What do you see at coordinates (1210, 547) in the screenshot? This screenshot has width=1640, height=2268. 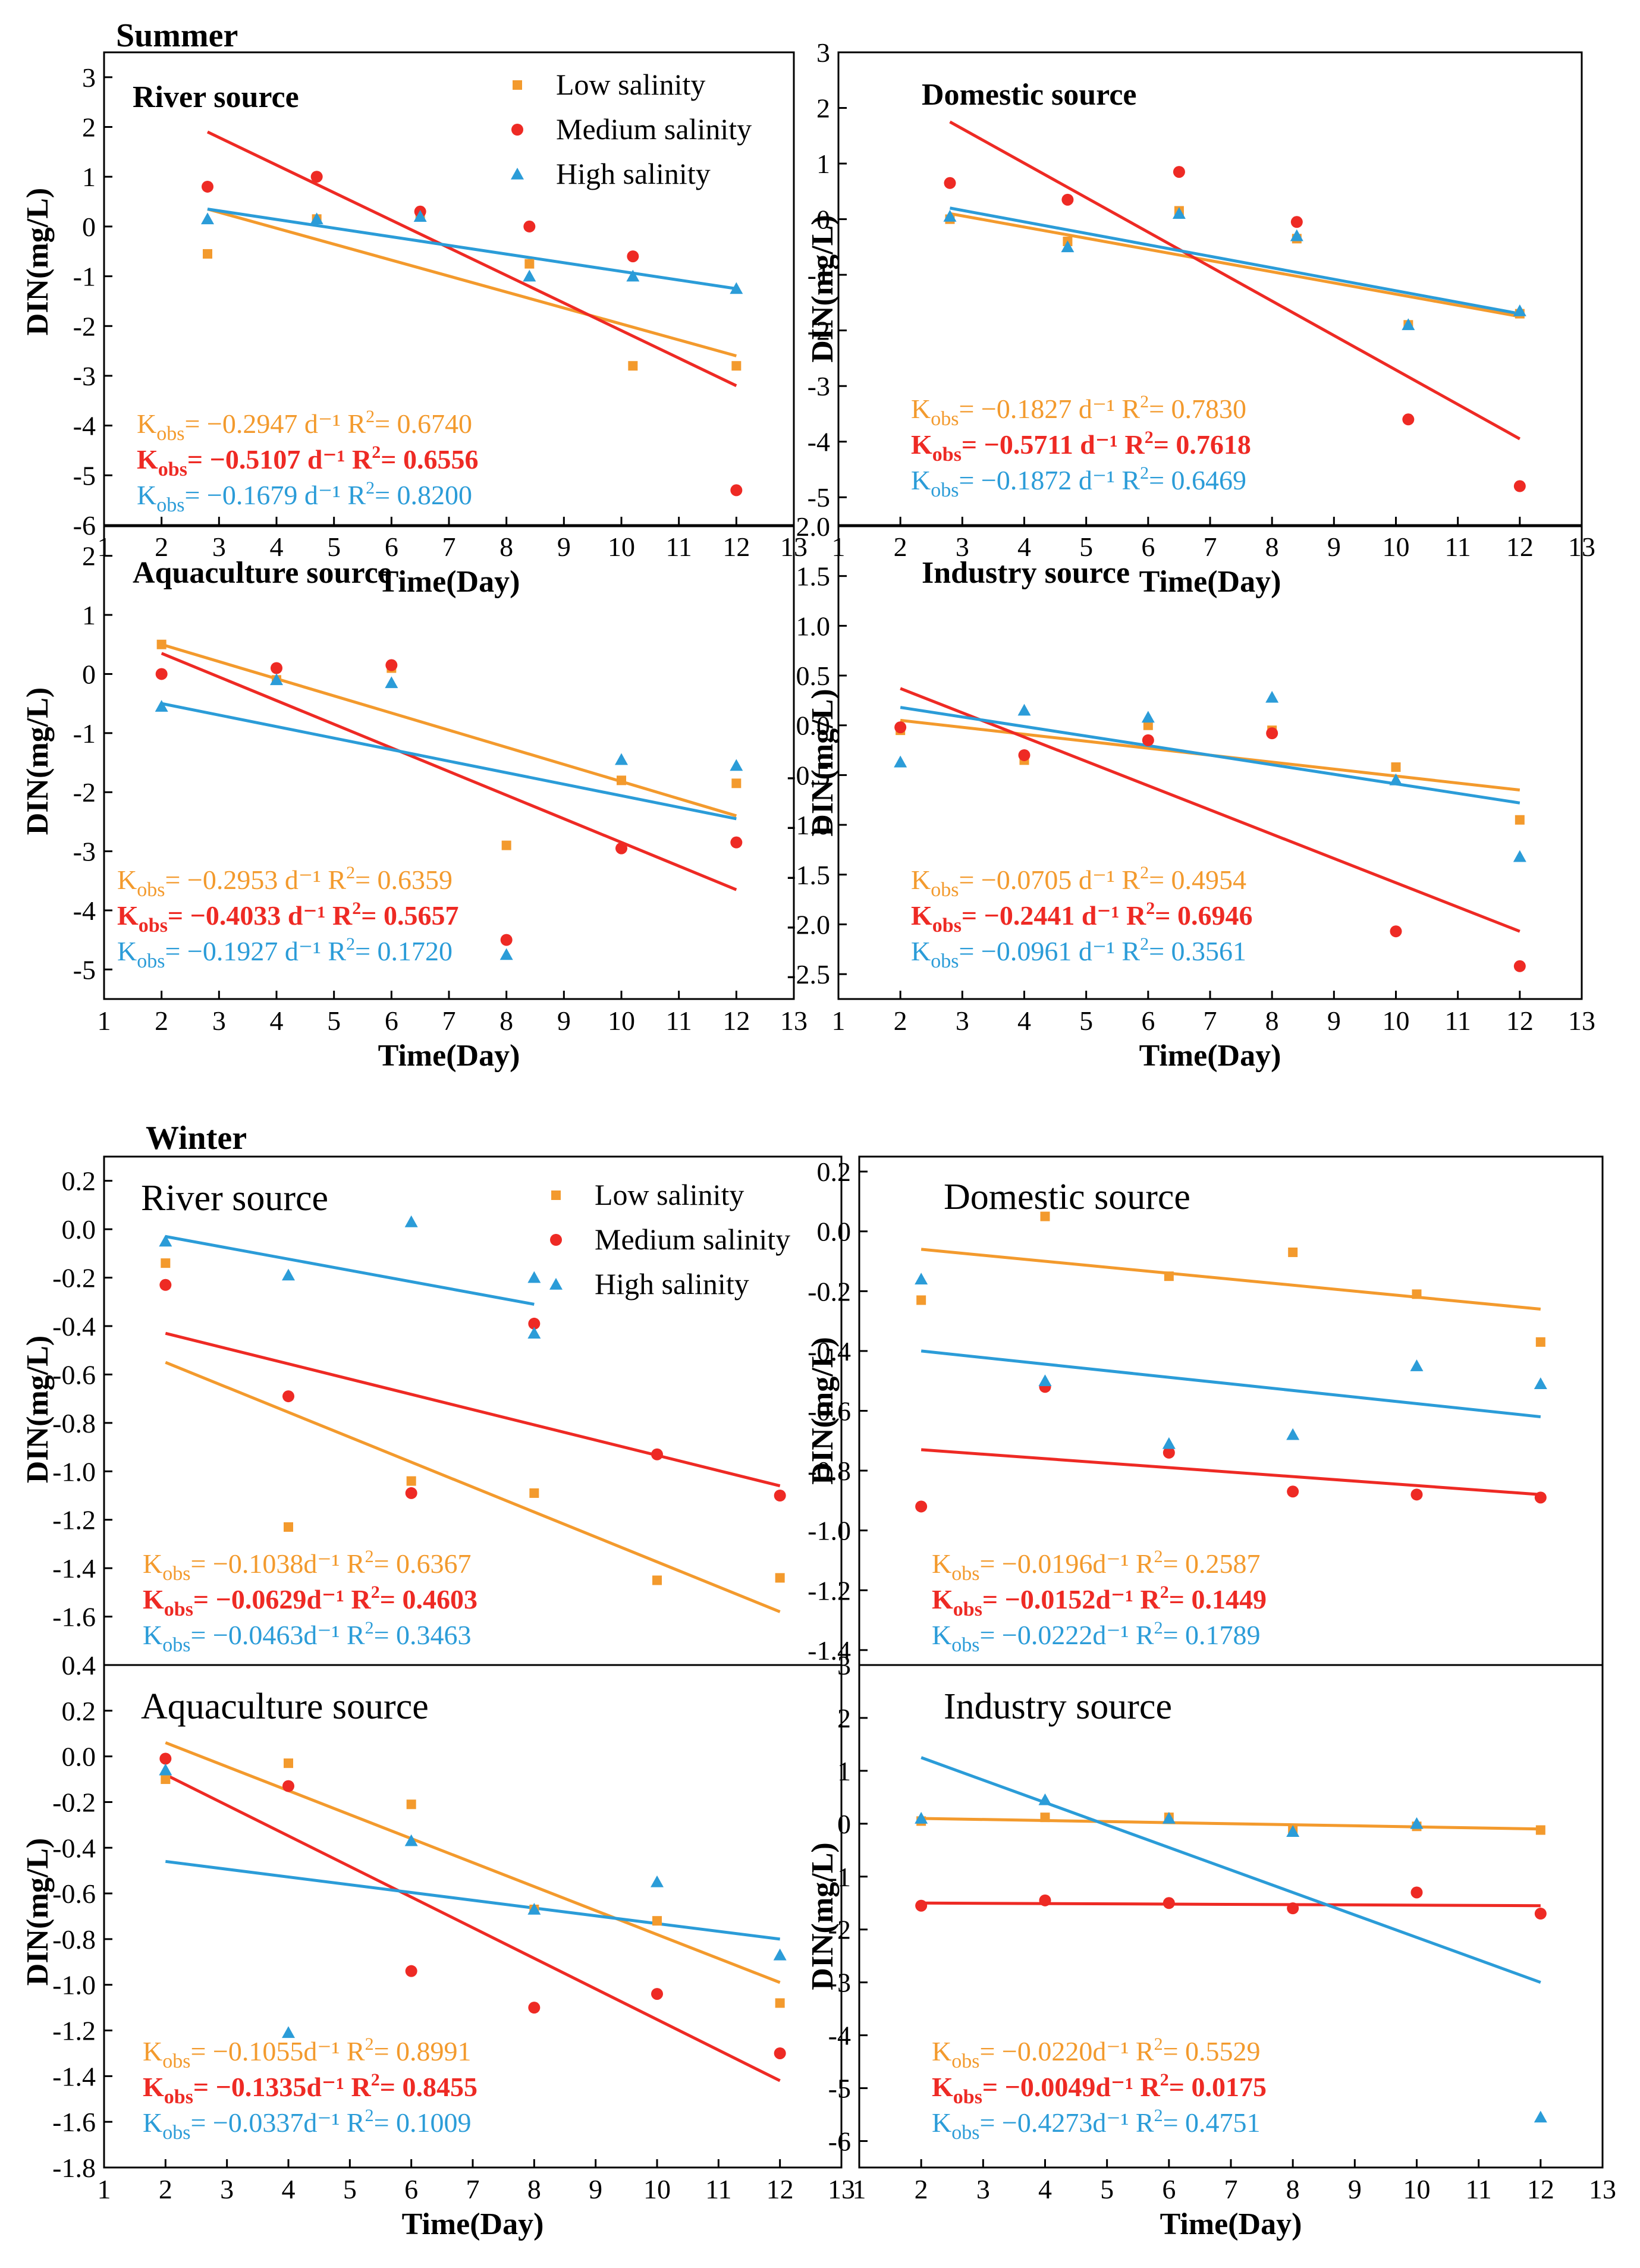 I see `x-tick-label: 7` at bounding box center [1210, 547].